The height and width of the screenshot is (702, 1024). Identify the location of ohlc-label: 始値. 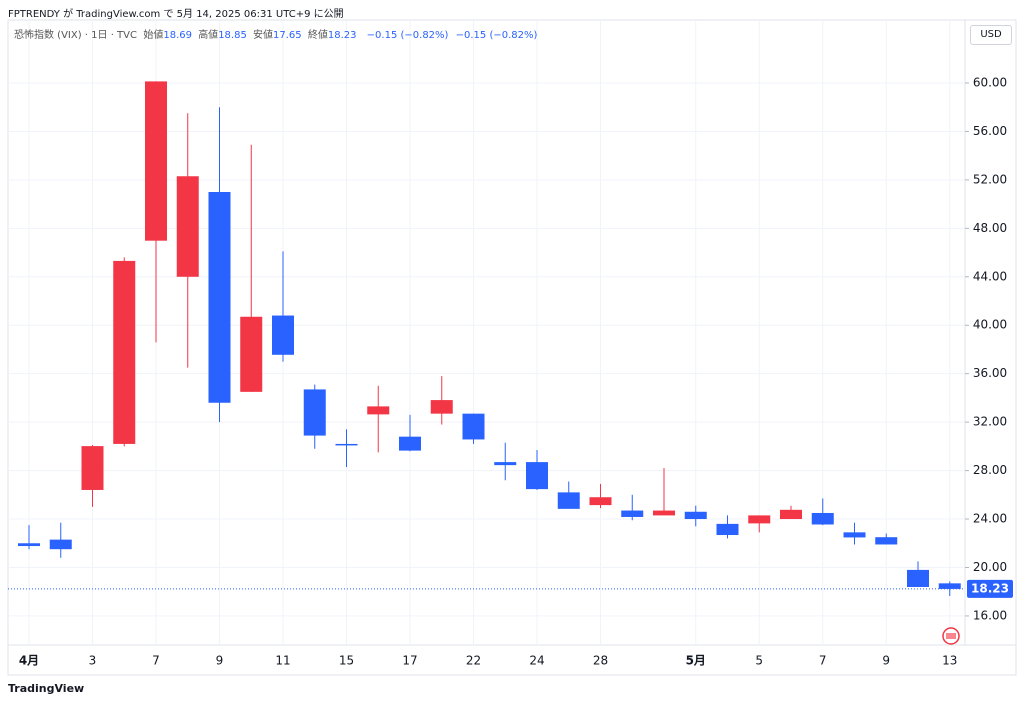
(153, 35).